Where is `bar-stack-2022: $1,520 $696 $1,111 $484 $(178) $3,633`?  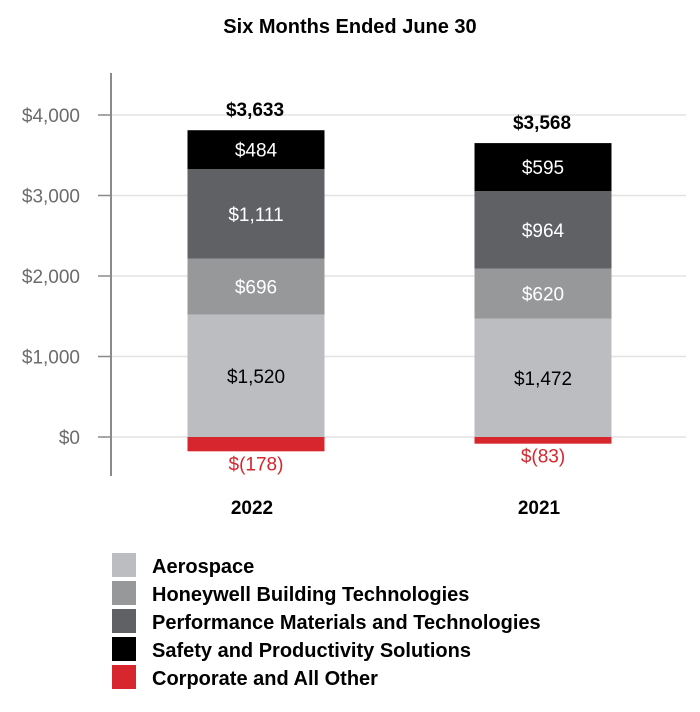
bar-stack-2022: $1,520 $696 $1,111 $484 $(178) $3,633 is located at coordinates (256, 287).